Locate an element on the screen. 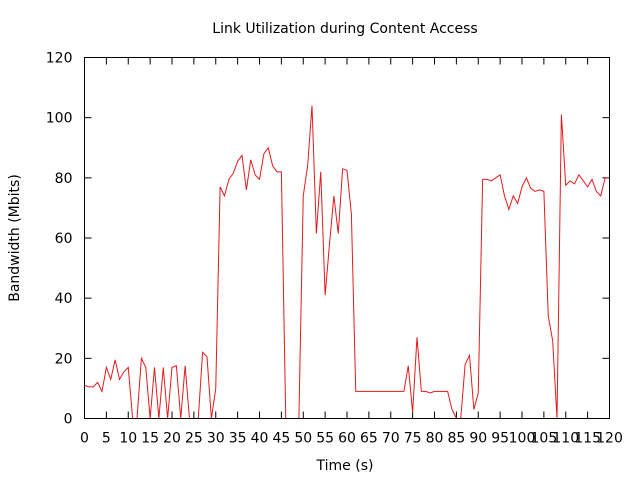  x-tick-label: 70 is located at coordinates (391, 439).